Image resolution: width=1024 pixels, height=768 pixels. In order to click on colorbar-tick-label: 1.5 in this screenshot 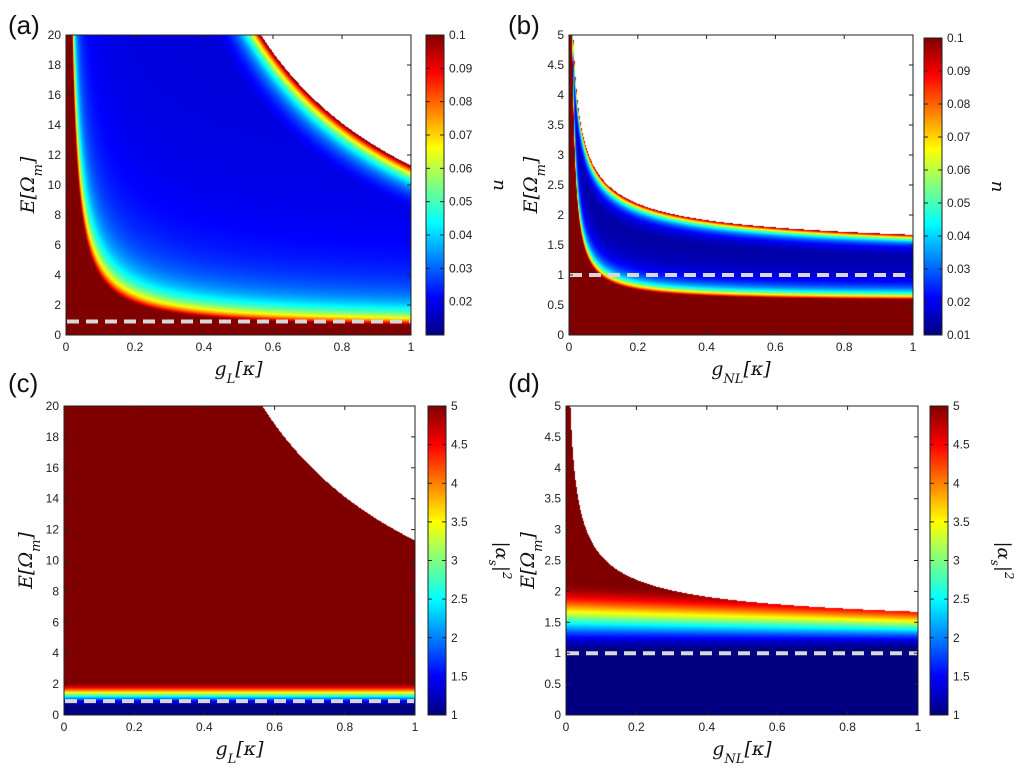, I will do `click(961, 676)`.